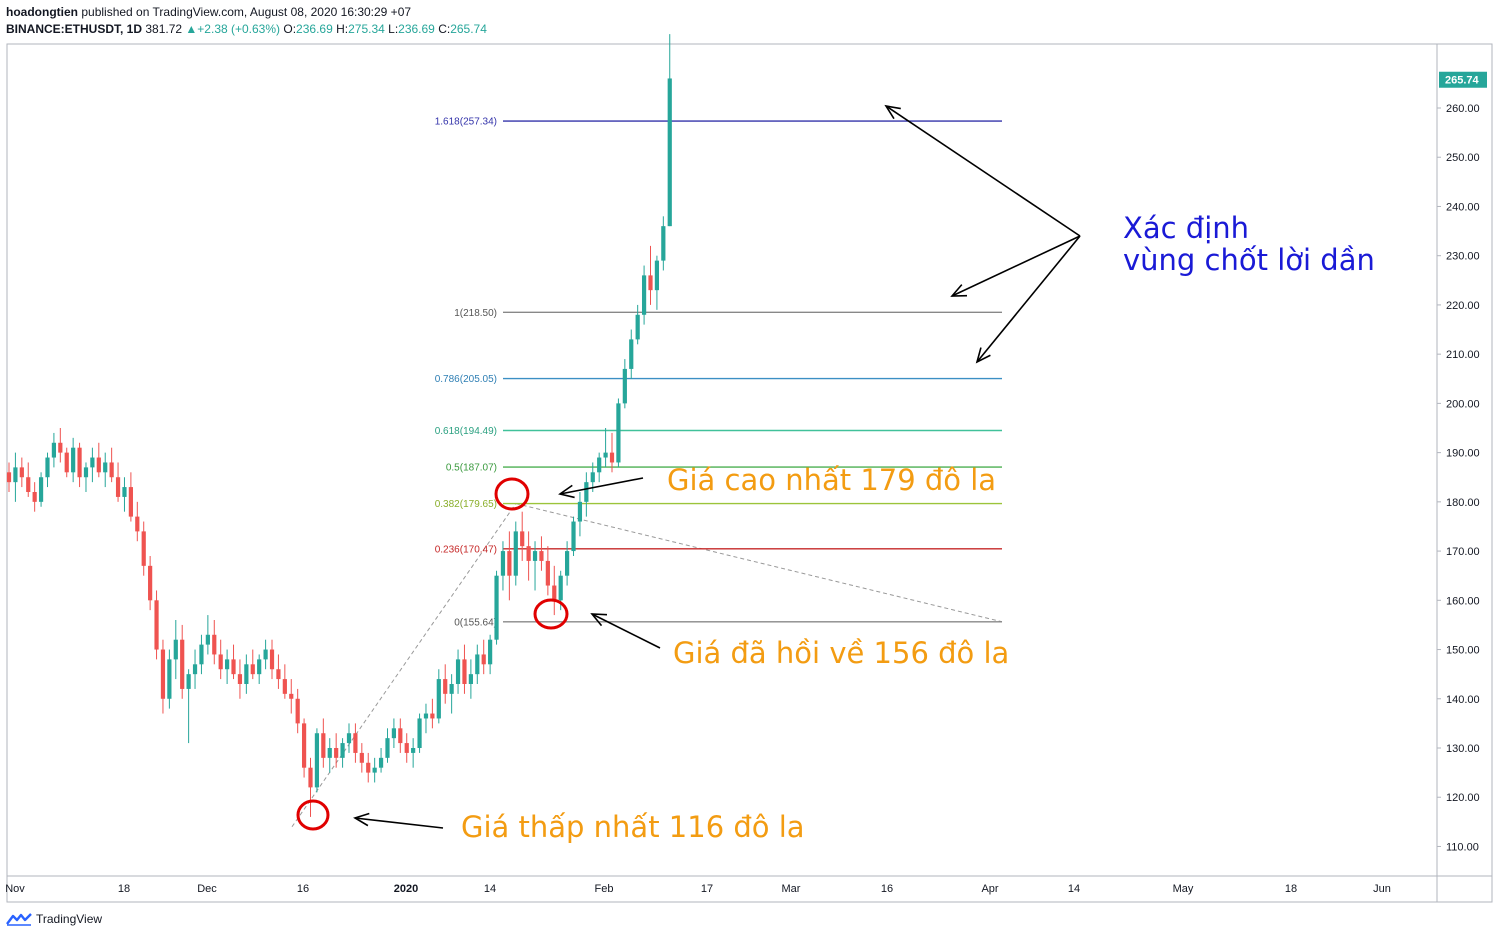 The image size is (1498, 940). What do you see at coordinates (69, 919) in the screenshot?
I see `footer-brand: TradingView` at bounding box center [69, 919].